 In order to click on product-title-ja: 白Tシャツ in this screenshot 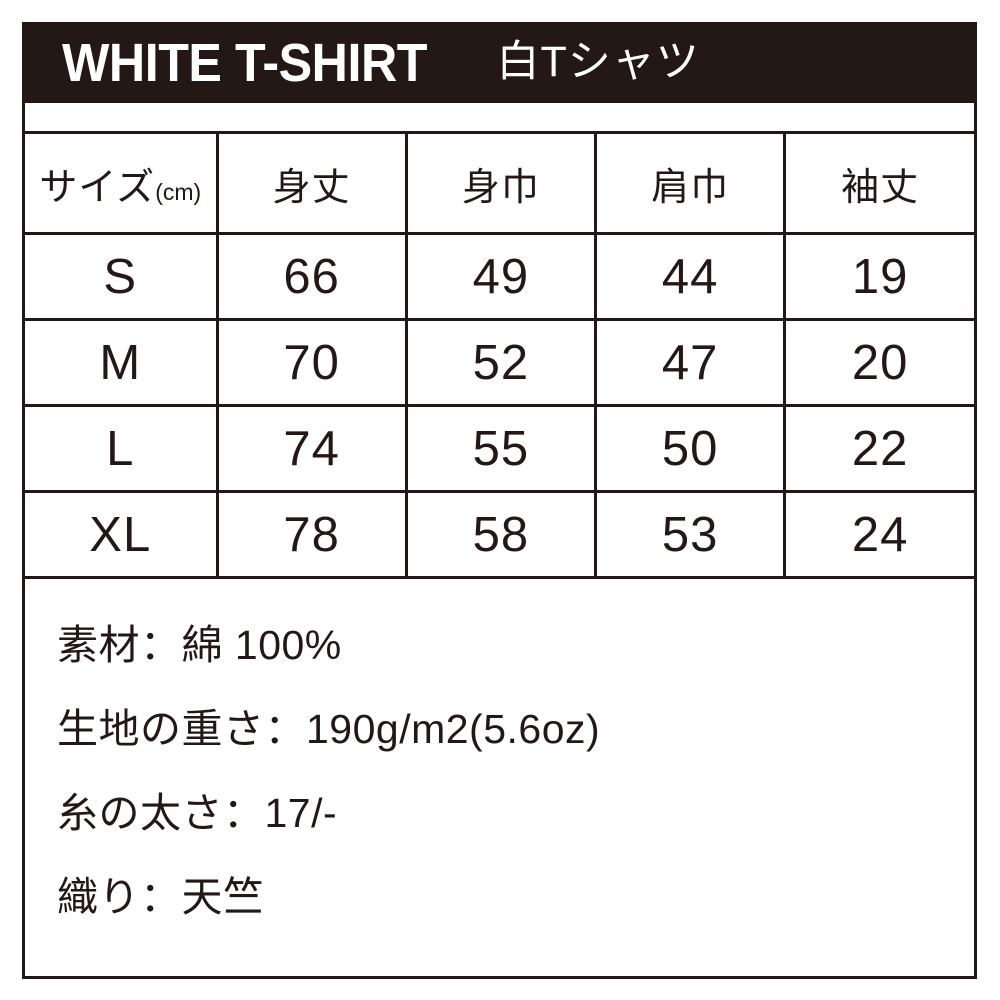, I will do `click(598, 62)`.